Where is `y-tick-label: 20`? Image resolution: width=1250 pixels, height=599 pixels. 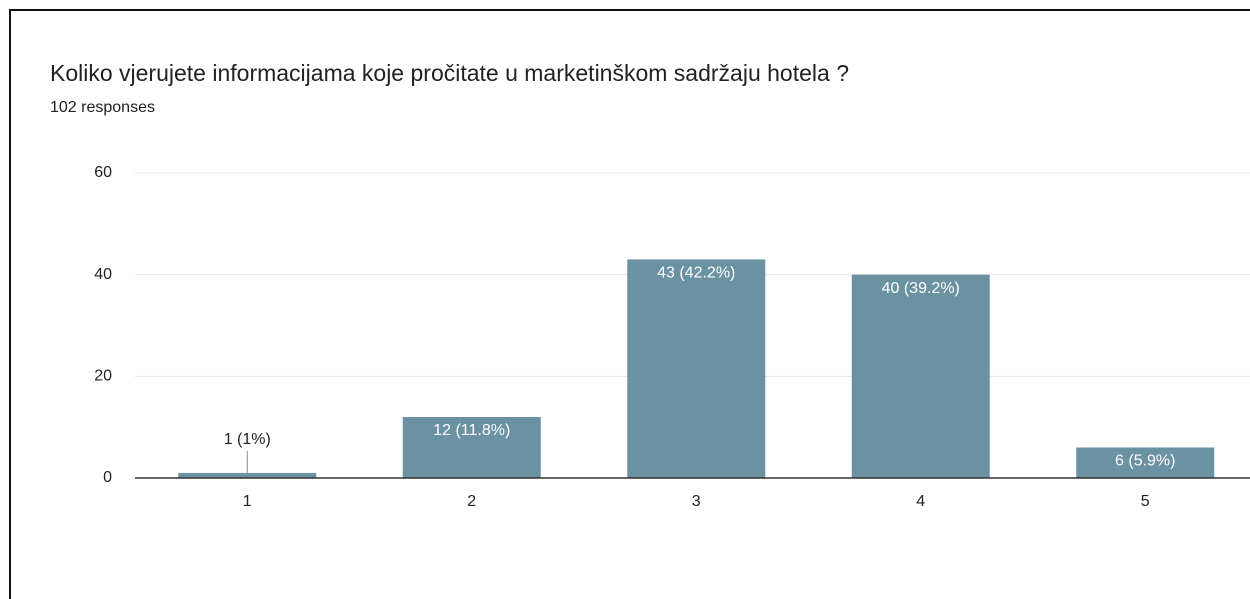 y-tick-label: 20 is located at coordinates (103, 376).